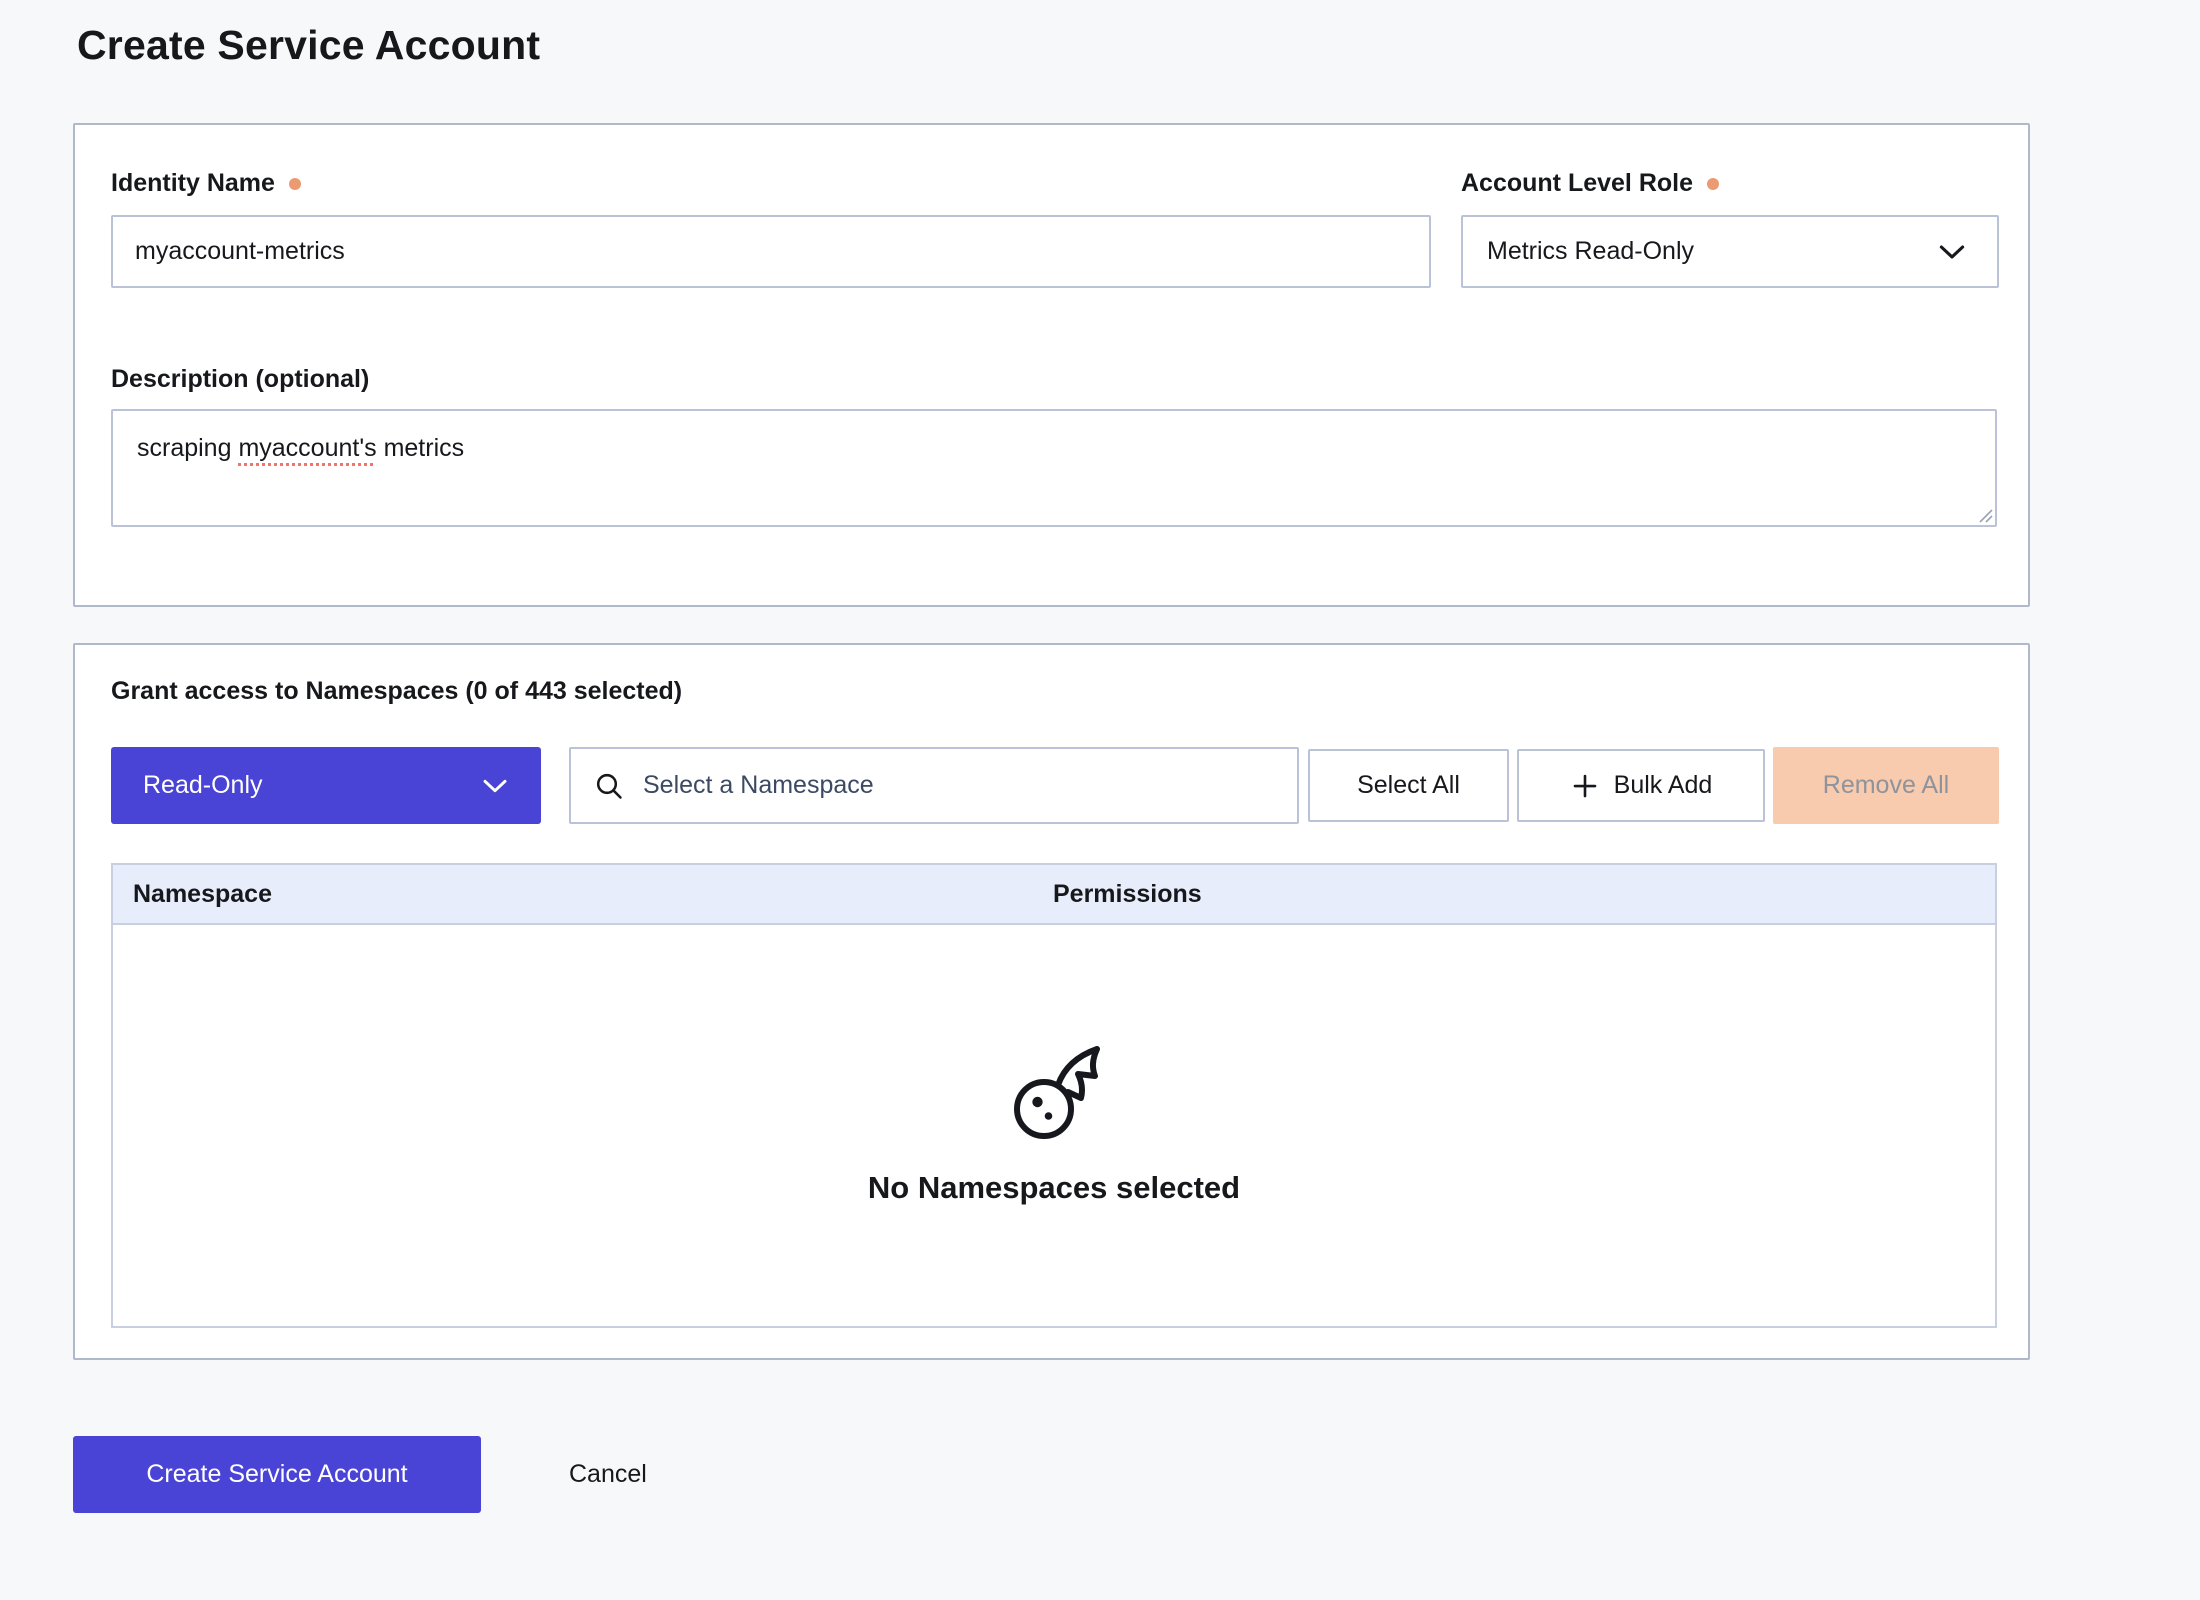  What do you see at coordinates (1054, 1187) in the screenshot?
I see `empty-state-text: No Namespaces selected` at bounding box center [1054, 1187].